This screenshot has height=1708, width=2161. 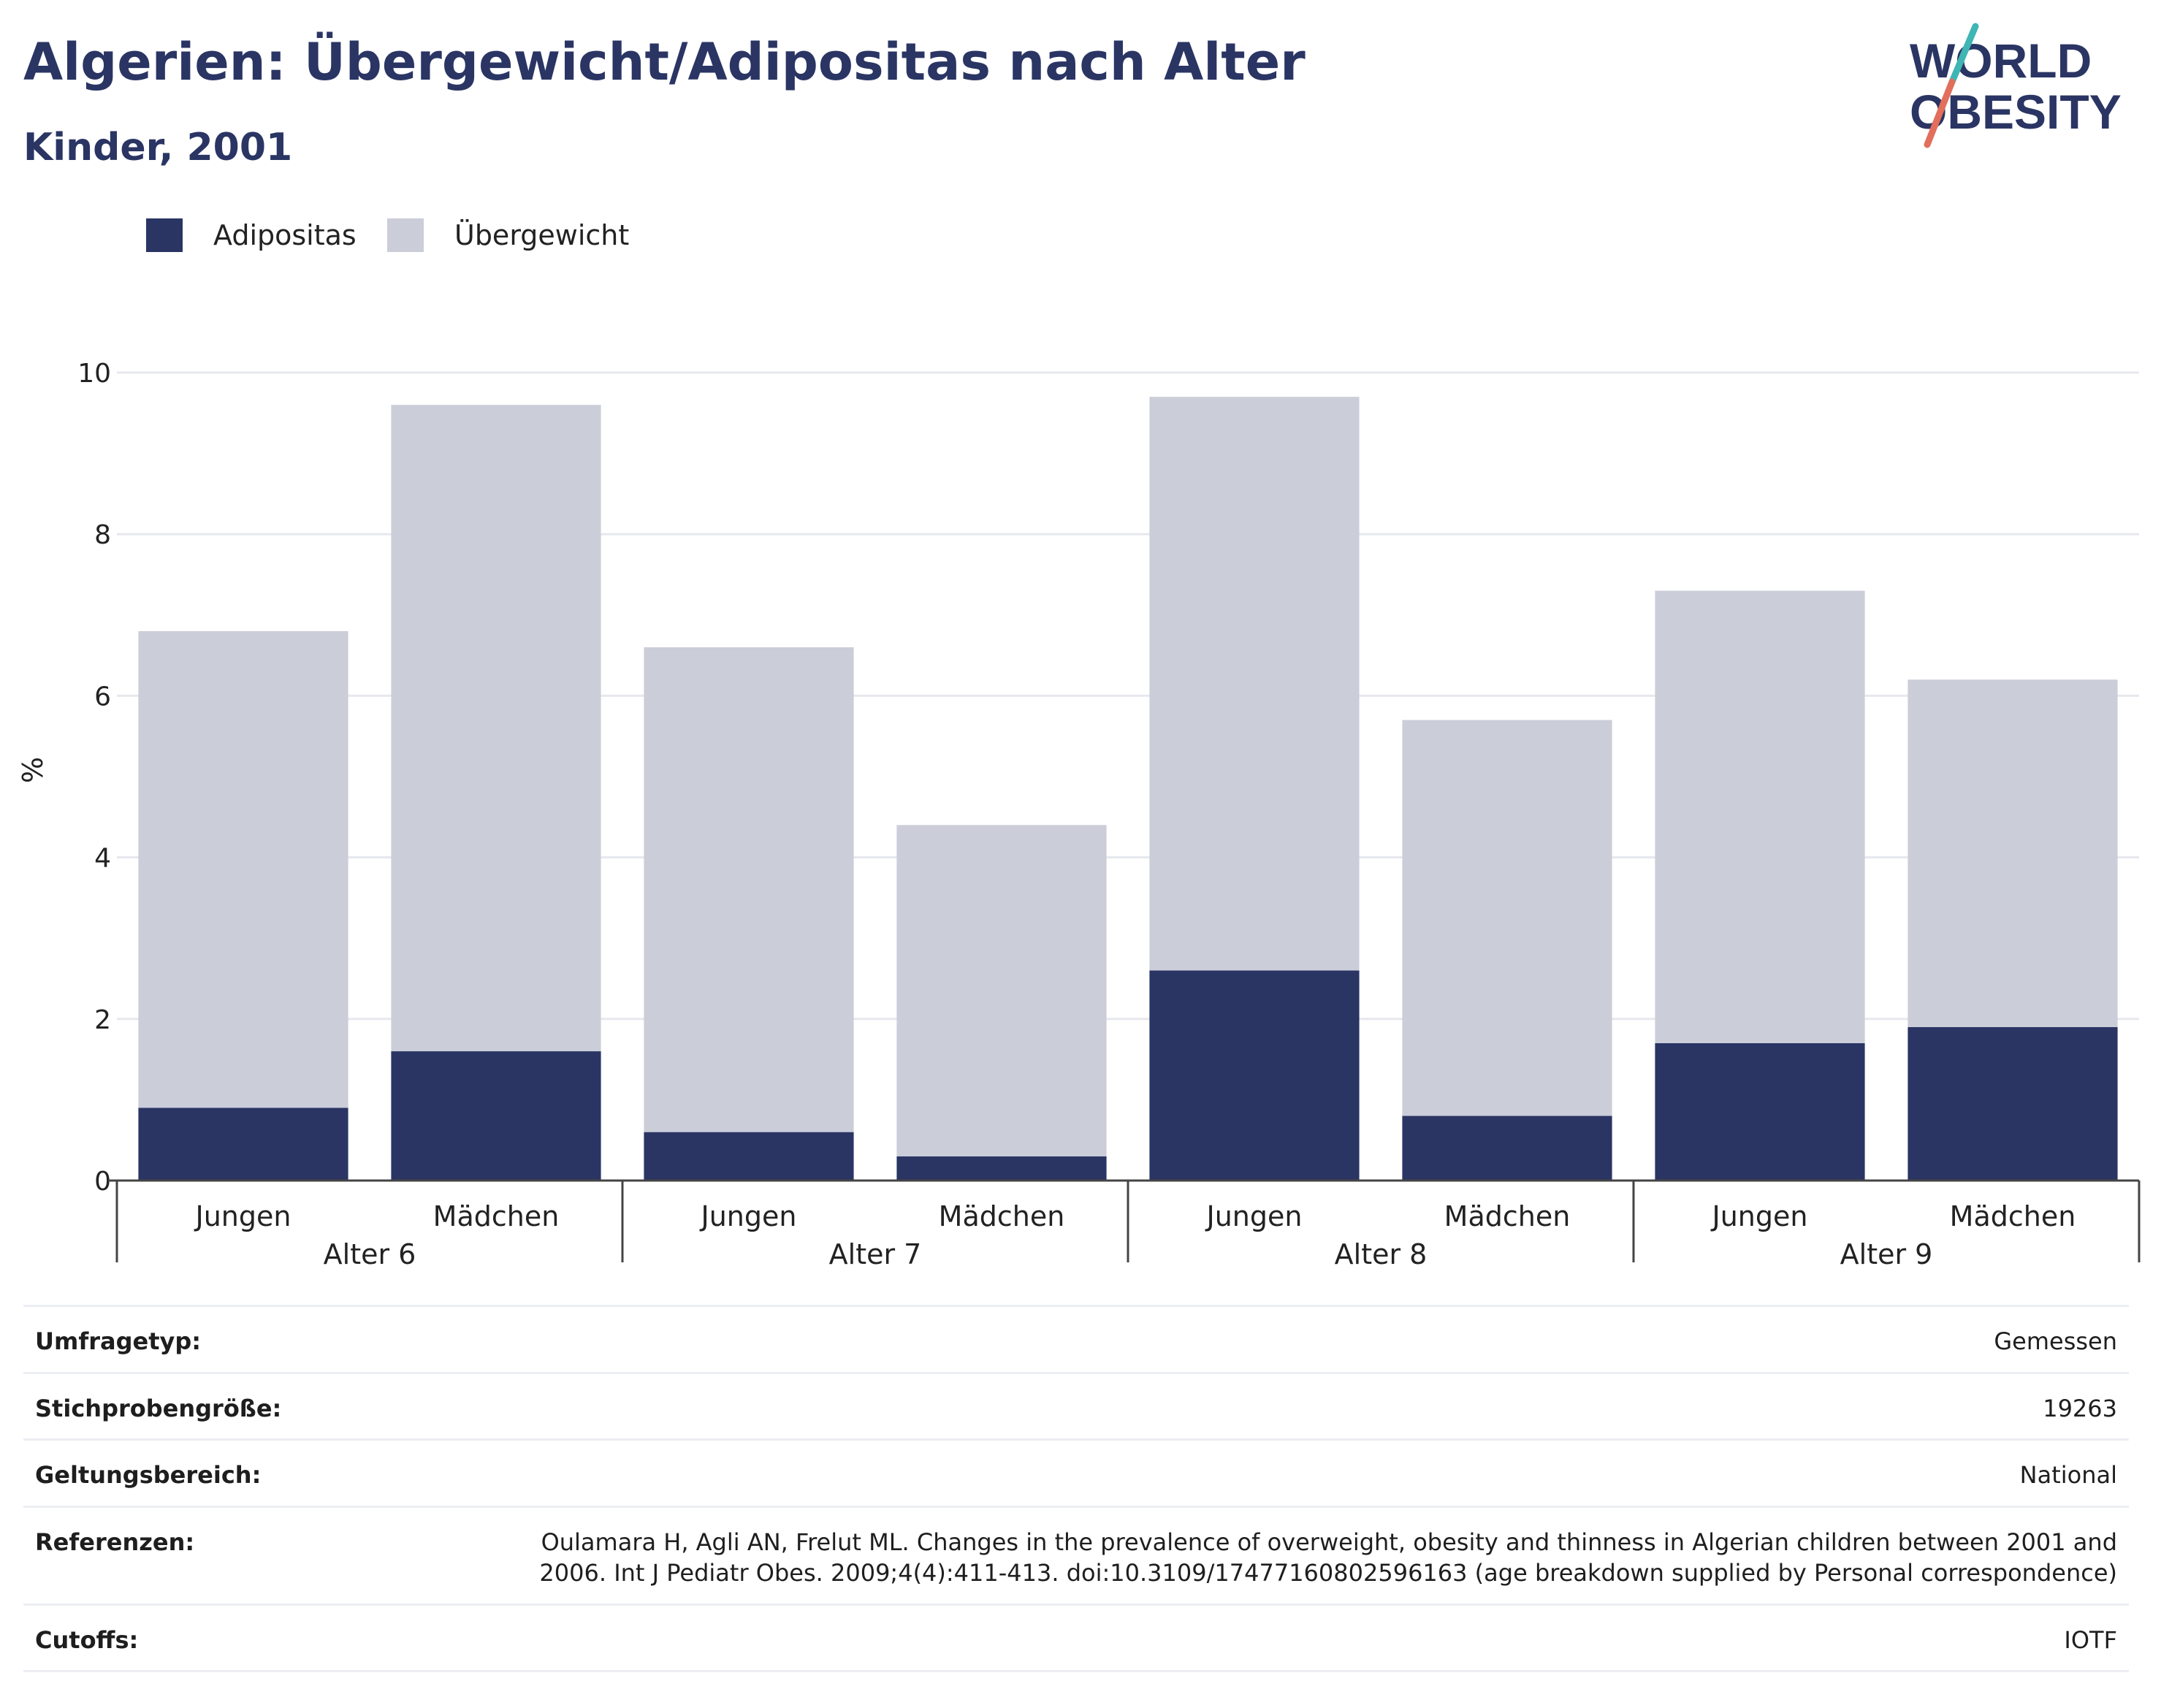 I want to click on logo-slash-coral, so click(x=1940, y=113).